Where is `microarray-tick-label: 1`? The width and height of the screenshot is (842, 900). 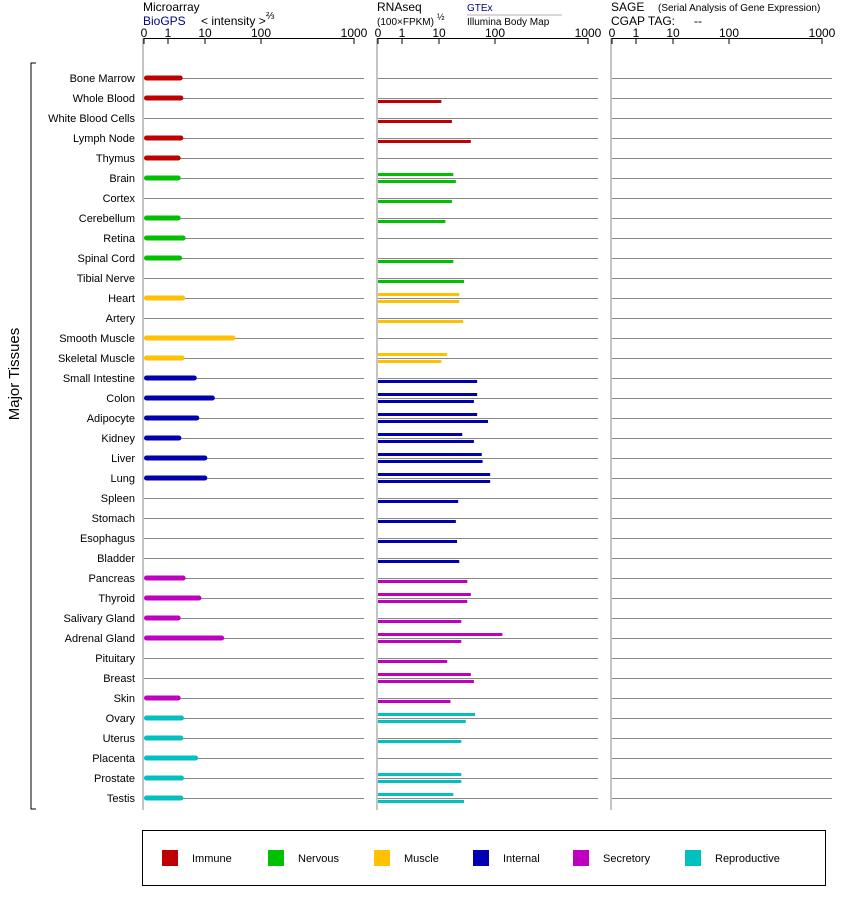
microarray-tick-label: 1 is located at coordinates (168, 33).